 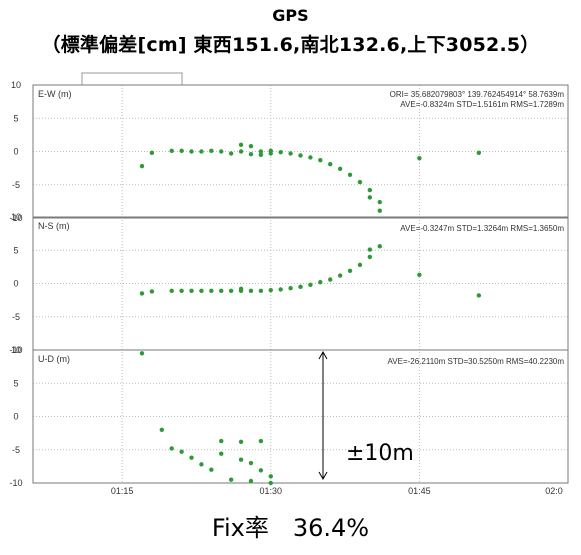 I want to click on header-tab, so click(x=132, y=79).